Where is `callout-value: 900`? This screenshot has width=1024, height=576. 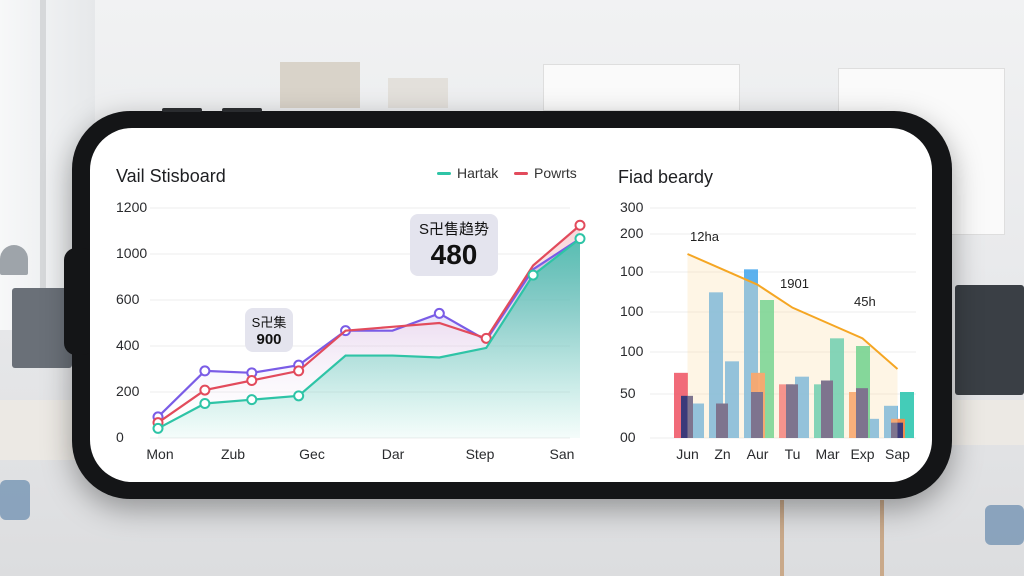
callout-value: 900 is located at coordinates (269, 339).